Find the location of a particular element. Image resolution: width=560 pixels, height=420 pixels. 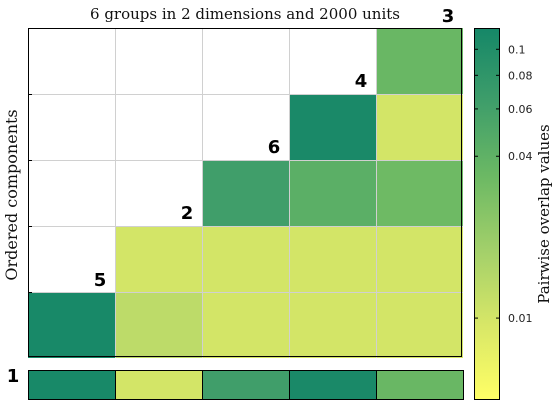

colorbar-tick-label: 0.08 is located at coordinates (520, 75).